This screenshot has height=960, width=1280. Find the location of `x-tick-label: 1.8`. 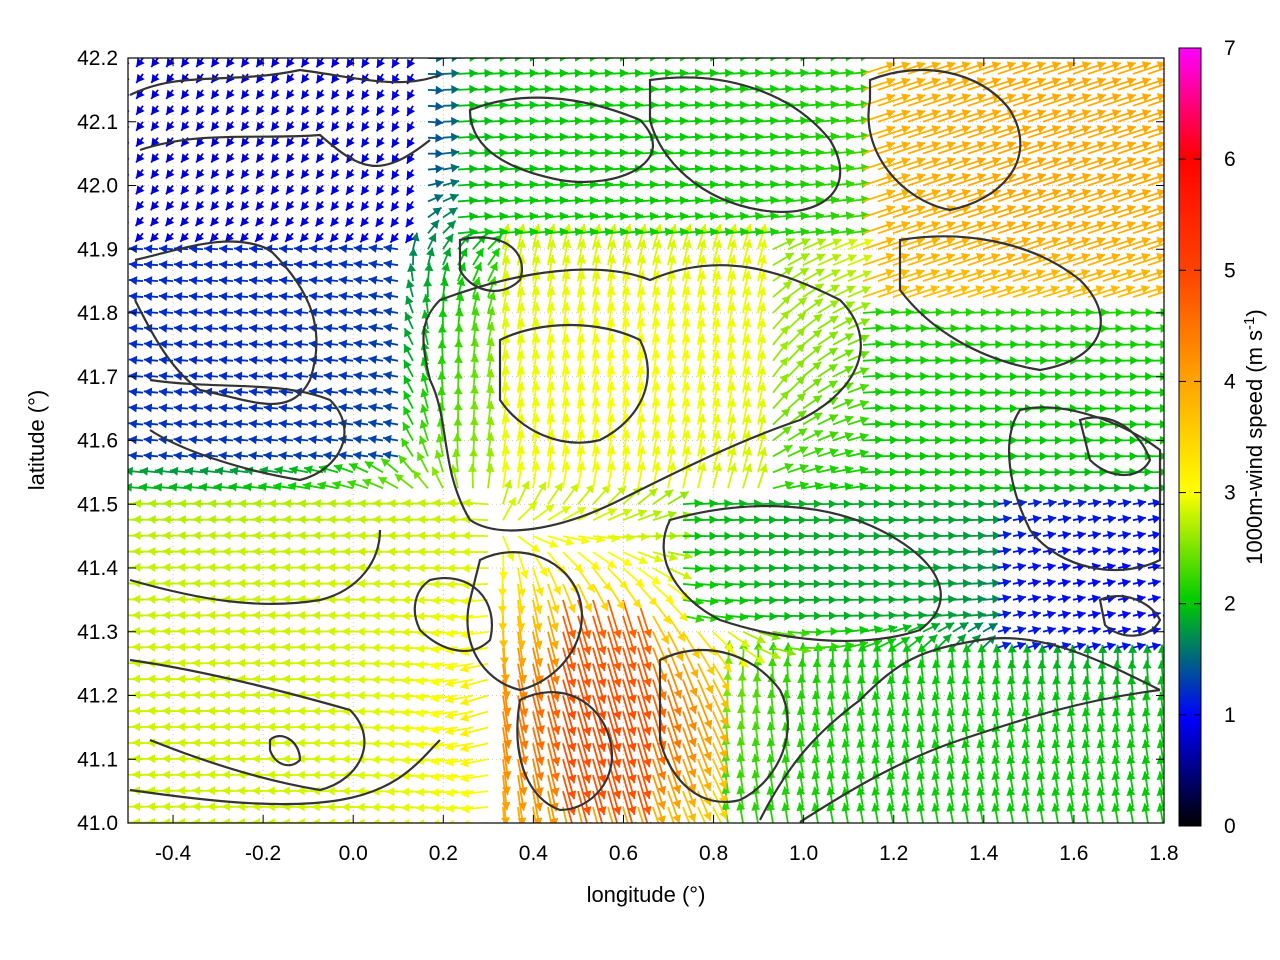

x-tick-label: 1.8 is located at coordinates (1163, 853).